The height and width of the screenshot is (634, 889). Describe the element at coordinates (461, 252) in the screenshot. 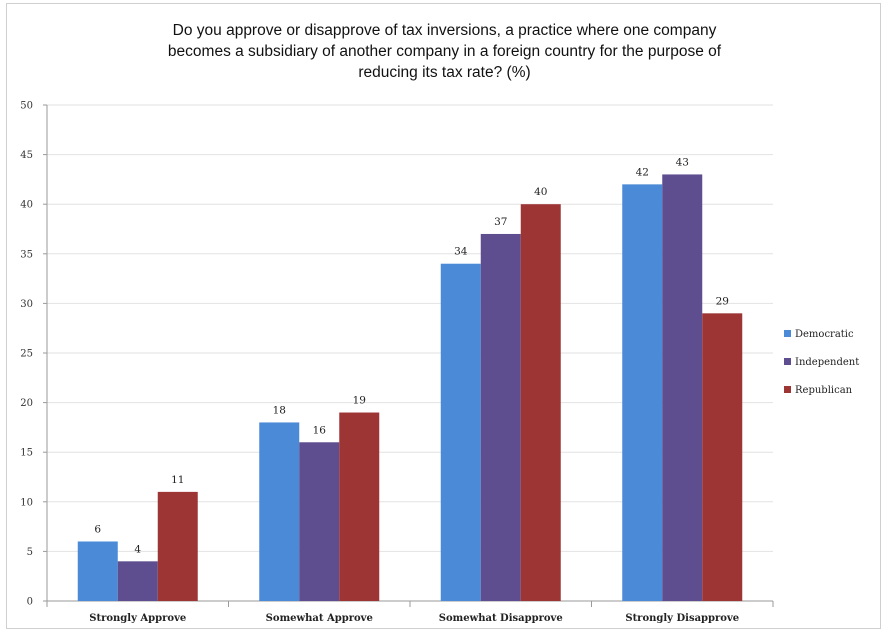

I see `data-label: 34` at that location.